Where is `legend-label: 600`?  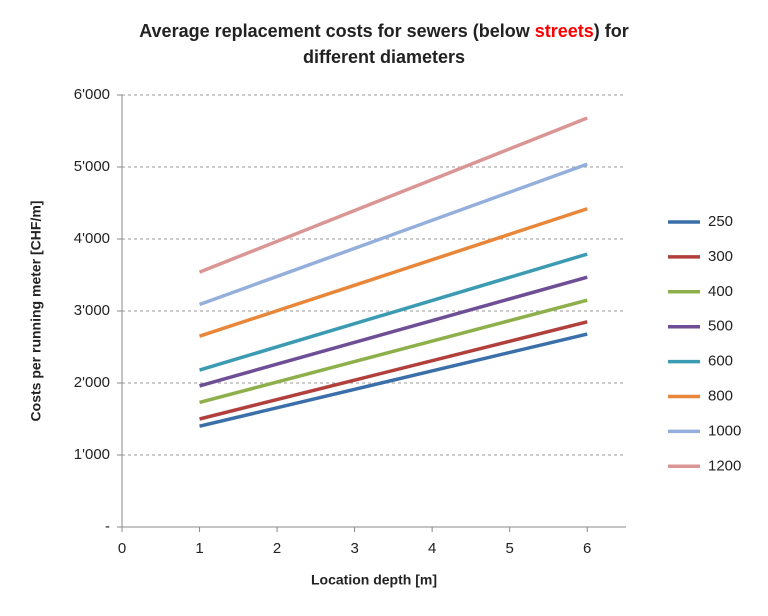 legend-label: 600 is located at coordinates (720, 361).